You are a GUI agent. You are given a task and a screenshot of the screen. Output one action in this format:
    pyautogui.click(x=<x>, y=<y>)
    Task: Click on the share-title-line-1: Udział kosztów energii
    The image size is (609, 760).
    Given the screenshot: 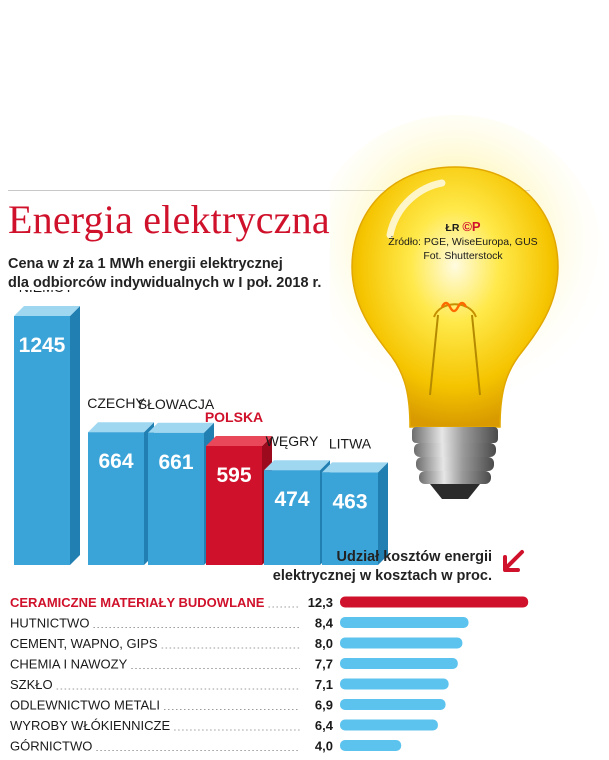 What is the action you would take?
    pyautogui.click(x=414, y=557)
    